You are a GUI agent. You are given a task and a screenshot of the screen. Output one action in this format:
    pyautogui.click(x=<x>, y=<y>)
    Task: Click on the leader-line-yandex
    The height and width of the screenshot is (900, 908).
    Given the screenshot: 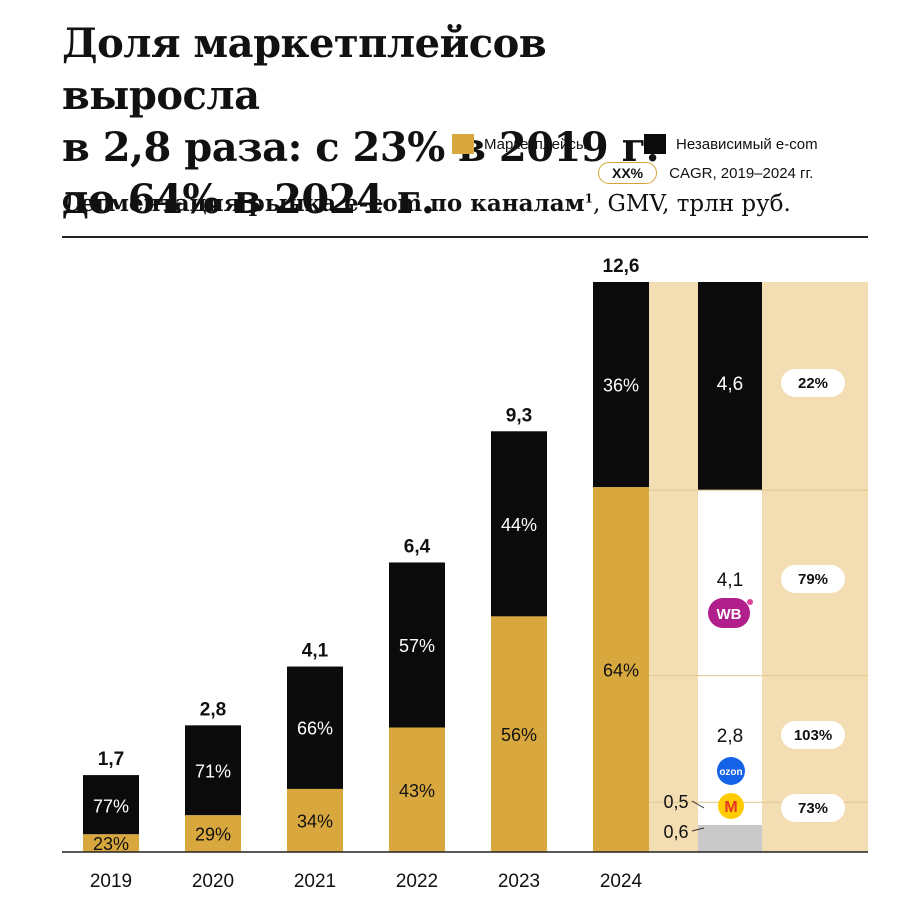 What is the action you would take?
    pyautogui.click(x=698, y=804)
    